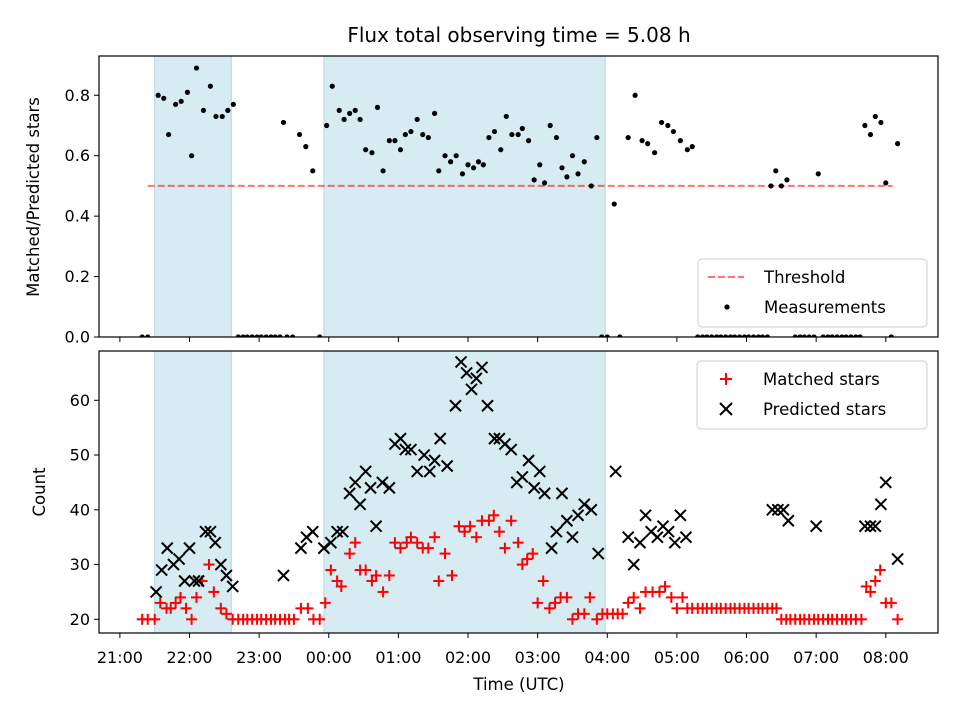 This screenshot has height=720, width=960. What do you see at coordinates (77, 95) in the screenshot?
I see `top-y-tick-label: 0.8` at bounding box center [77, 95].